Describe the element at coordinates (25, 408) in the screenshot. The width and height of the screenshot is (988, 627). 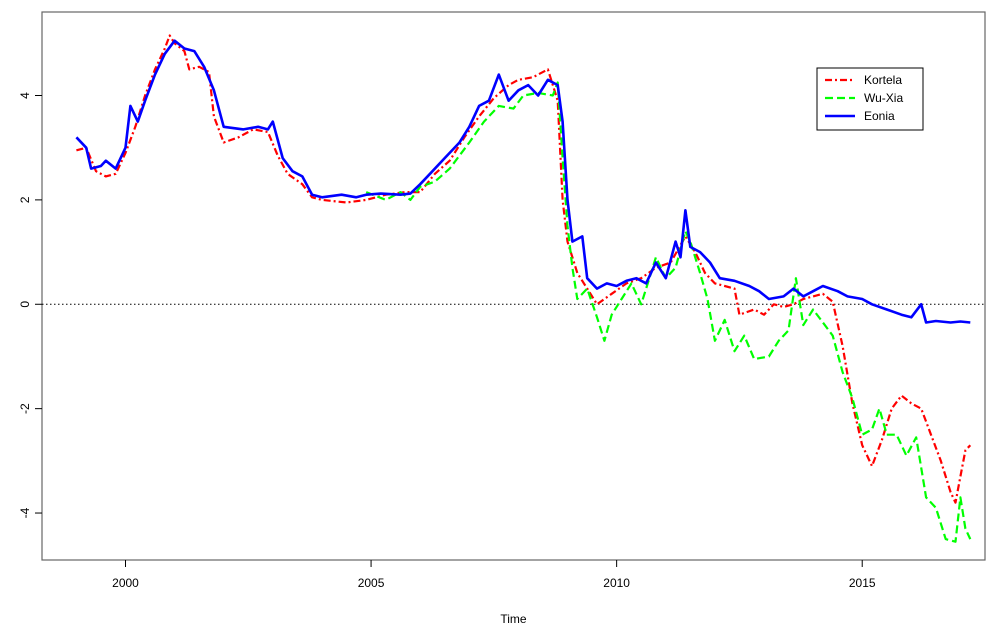
I see `y-tick-label: -2` at that location.